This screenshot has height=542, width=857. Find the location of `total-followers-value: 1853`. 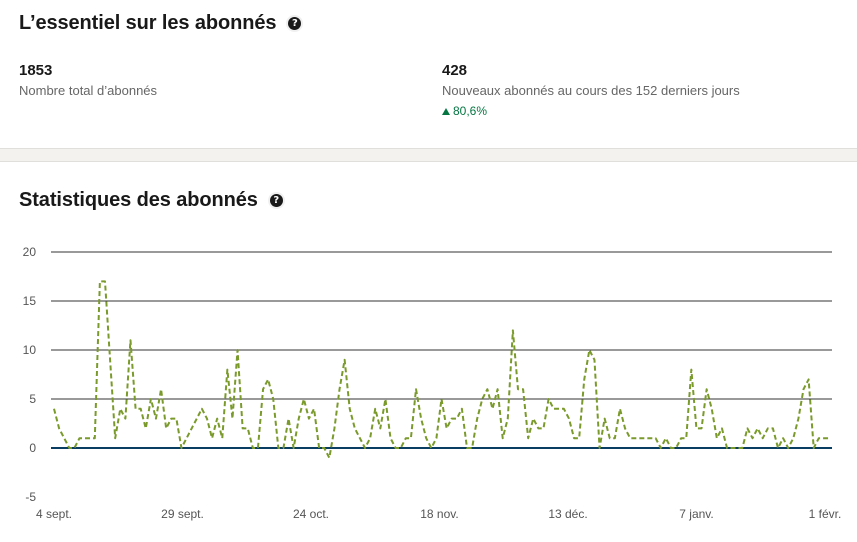

total-followers-value: 1853 is located at coordinates (36, 70).